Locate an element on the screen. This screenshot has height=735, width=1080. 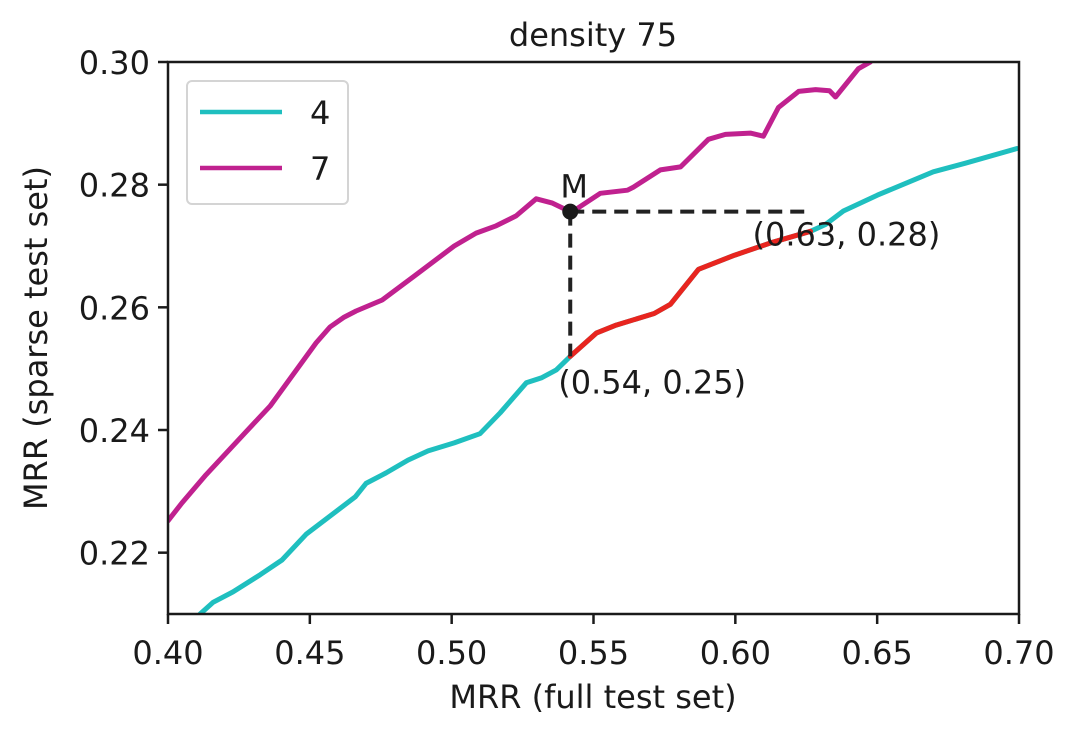
chart-title: density 75 is located at coordinates (593, 35).